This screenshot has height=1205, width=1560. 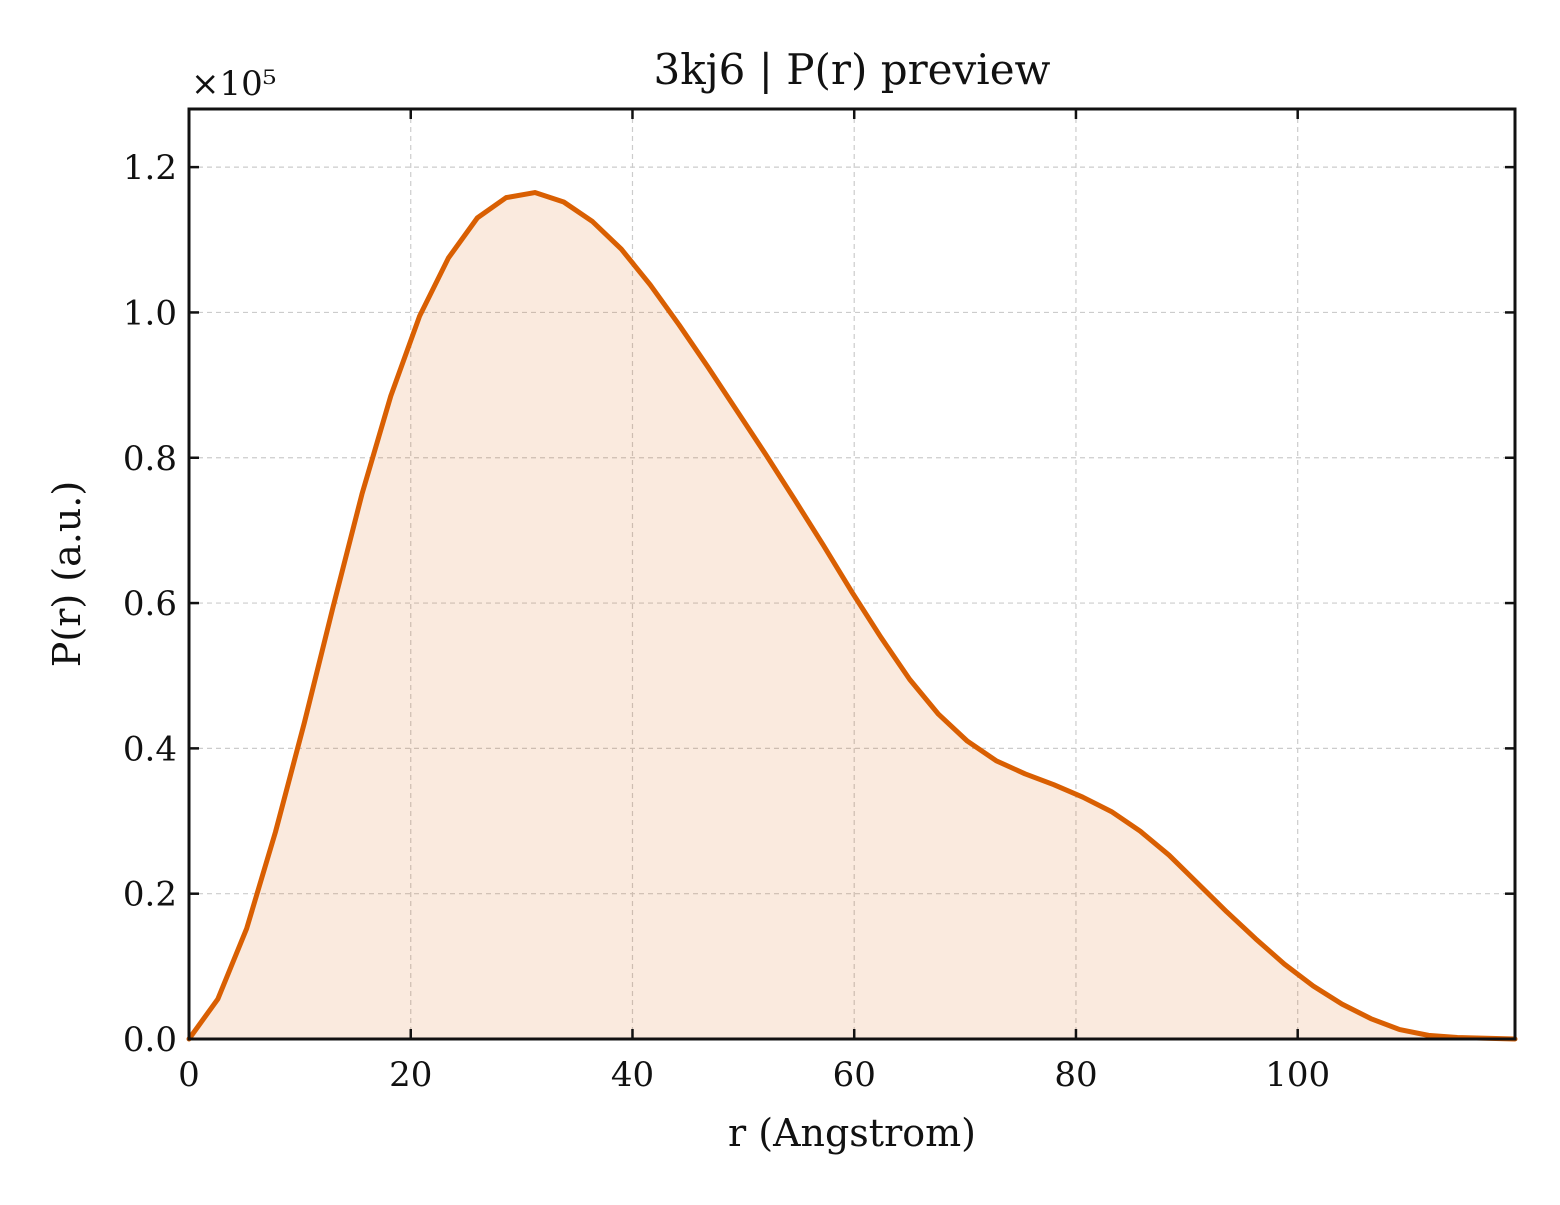 I want to click on chart-title: 3kj6 | P(r) preview, so click(x=851, y=69).